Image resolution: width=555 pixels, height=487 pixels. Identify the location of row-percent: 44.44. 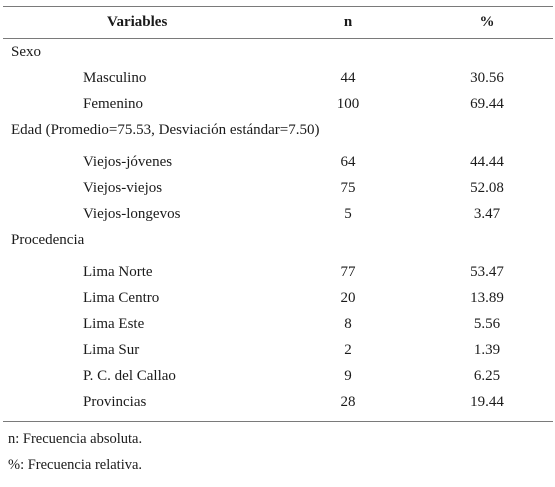
(487, 162).